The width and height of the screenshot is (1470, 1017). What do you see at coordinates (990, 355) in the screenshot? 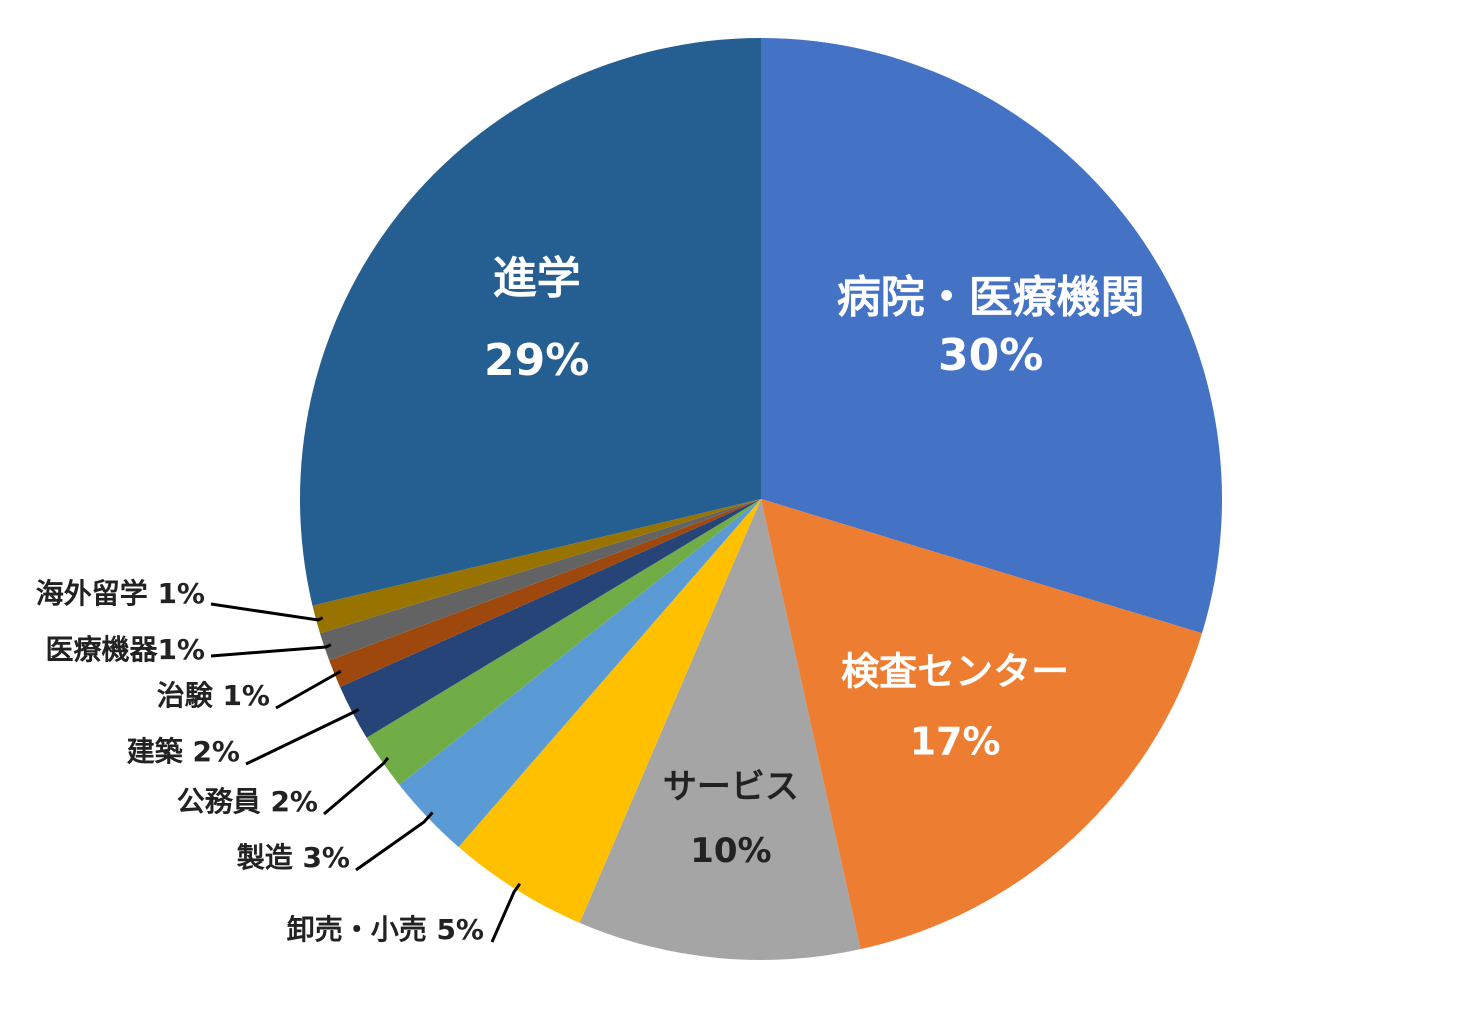
I see `slice-label-percent: 30%` at bounding box center [990, 355].